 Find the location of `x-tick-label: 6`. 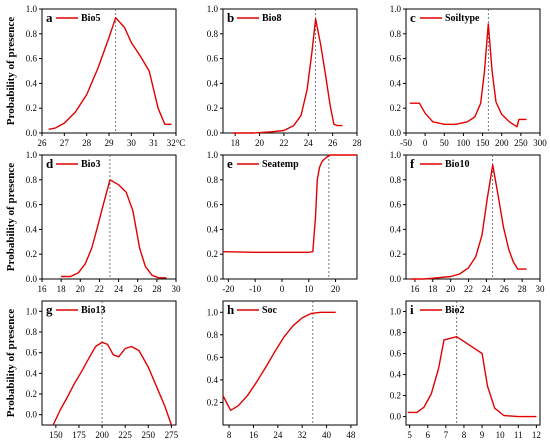

x-tick-label: 6 is located at coordinates (427, 435).